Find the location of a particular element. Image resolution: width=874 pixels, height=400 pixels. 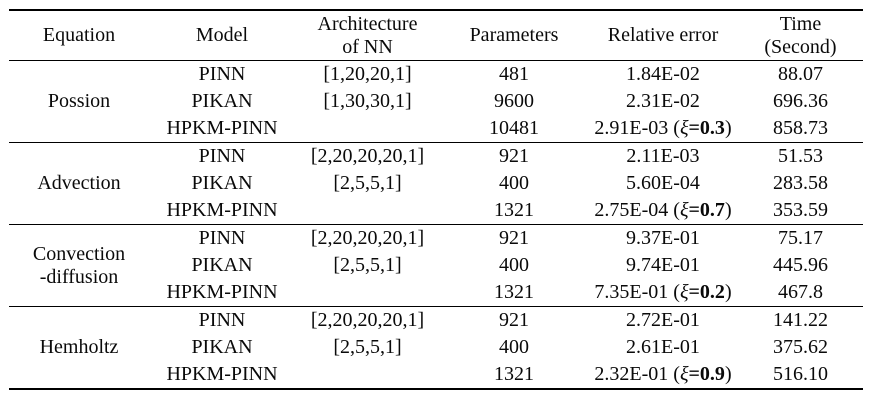

relative-error-value: 2.11E-03 is located at coordinates (663, 156).